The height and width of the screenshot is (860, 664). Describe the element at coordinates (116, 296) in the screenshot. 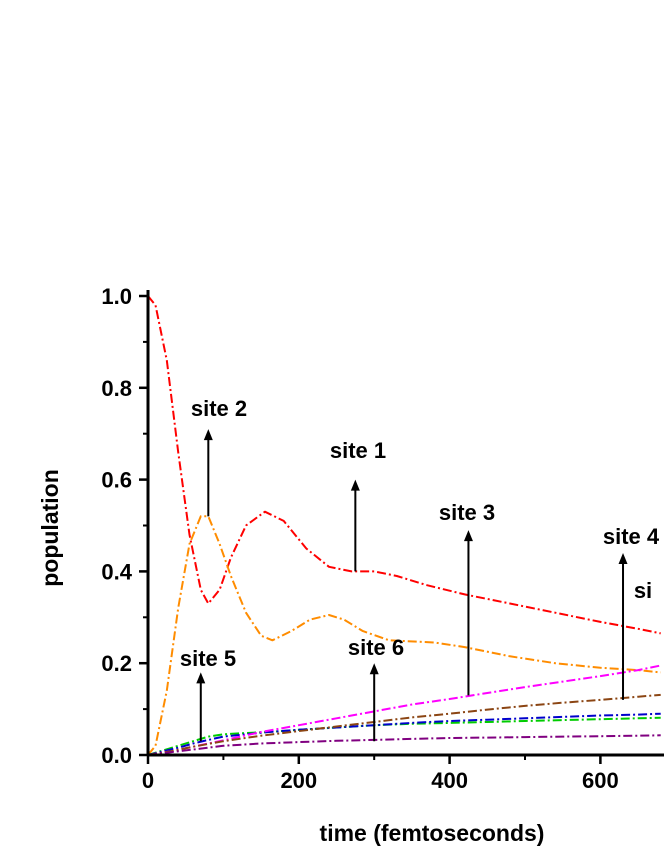

I see `y-tick-label: 1.0` at that location.